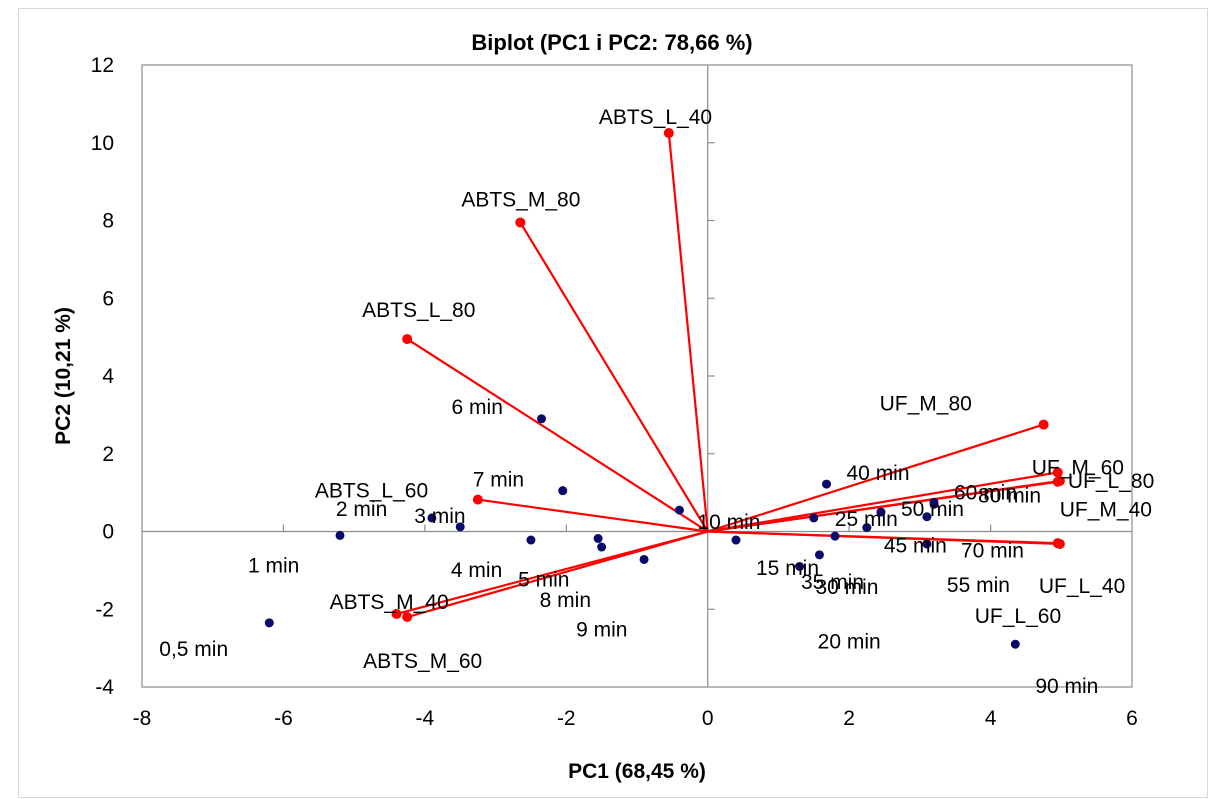  Describe the element at coordinates (926, 404) in the screenshot. I see `variable-label: UF_M_80` at that location.